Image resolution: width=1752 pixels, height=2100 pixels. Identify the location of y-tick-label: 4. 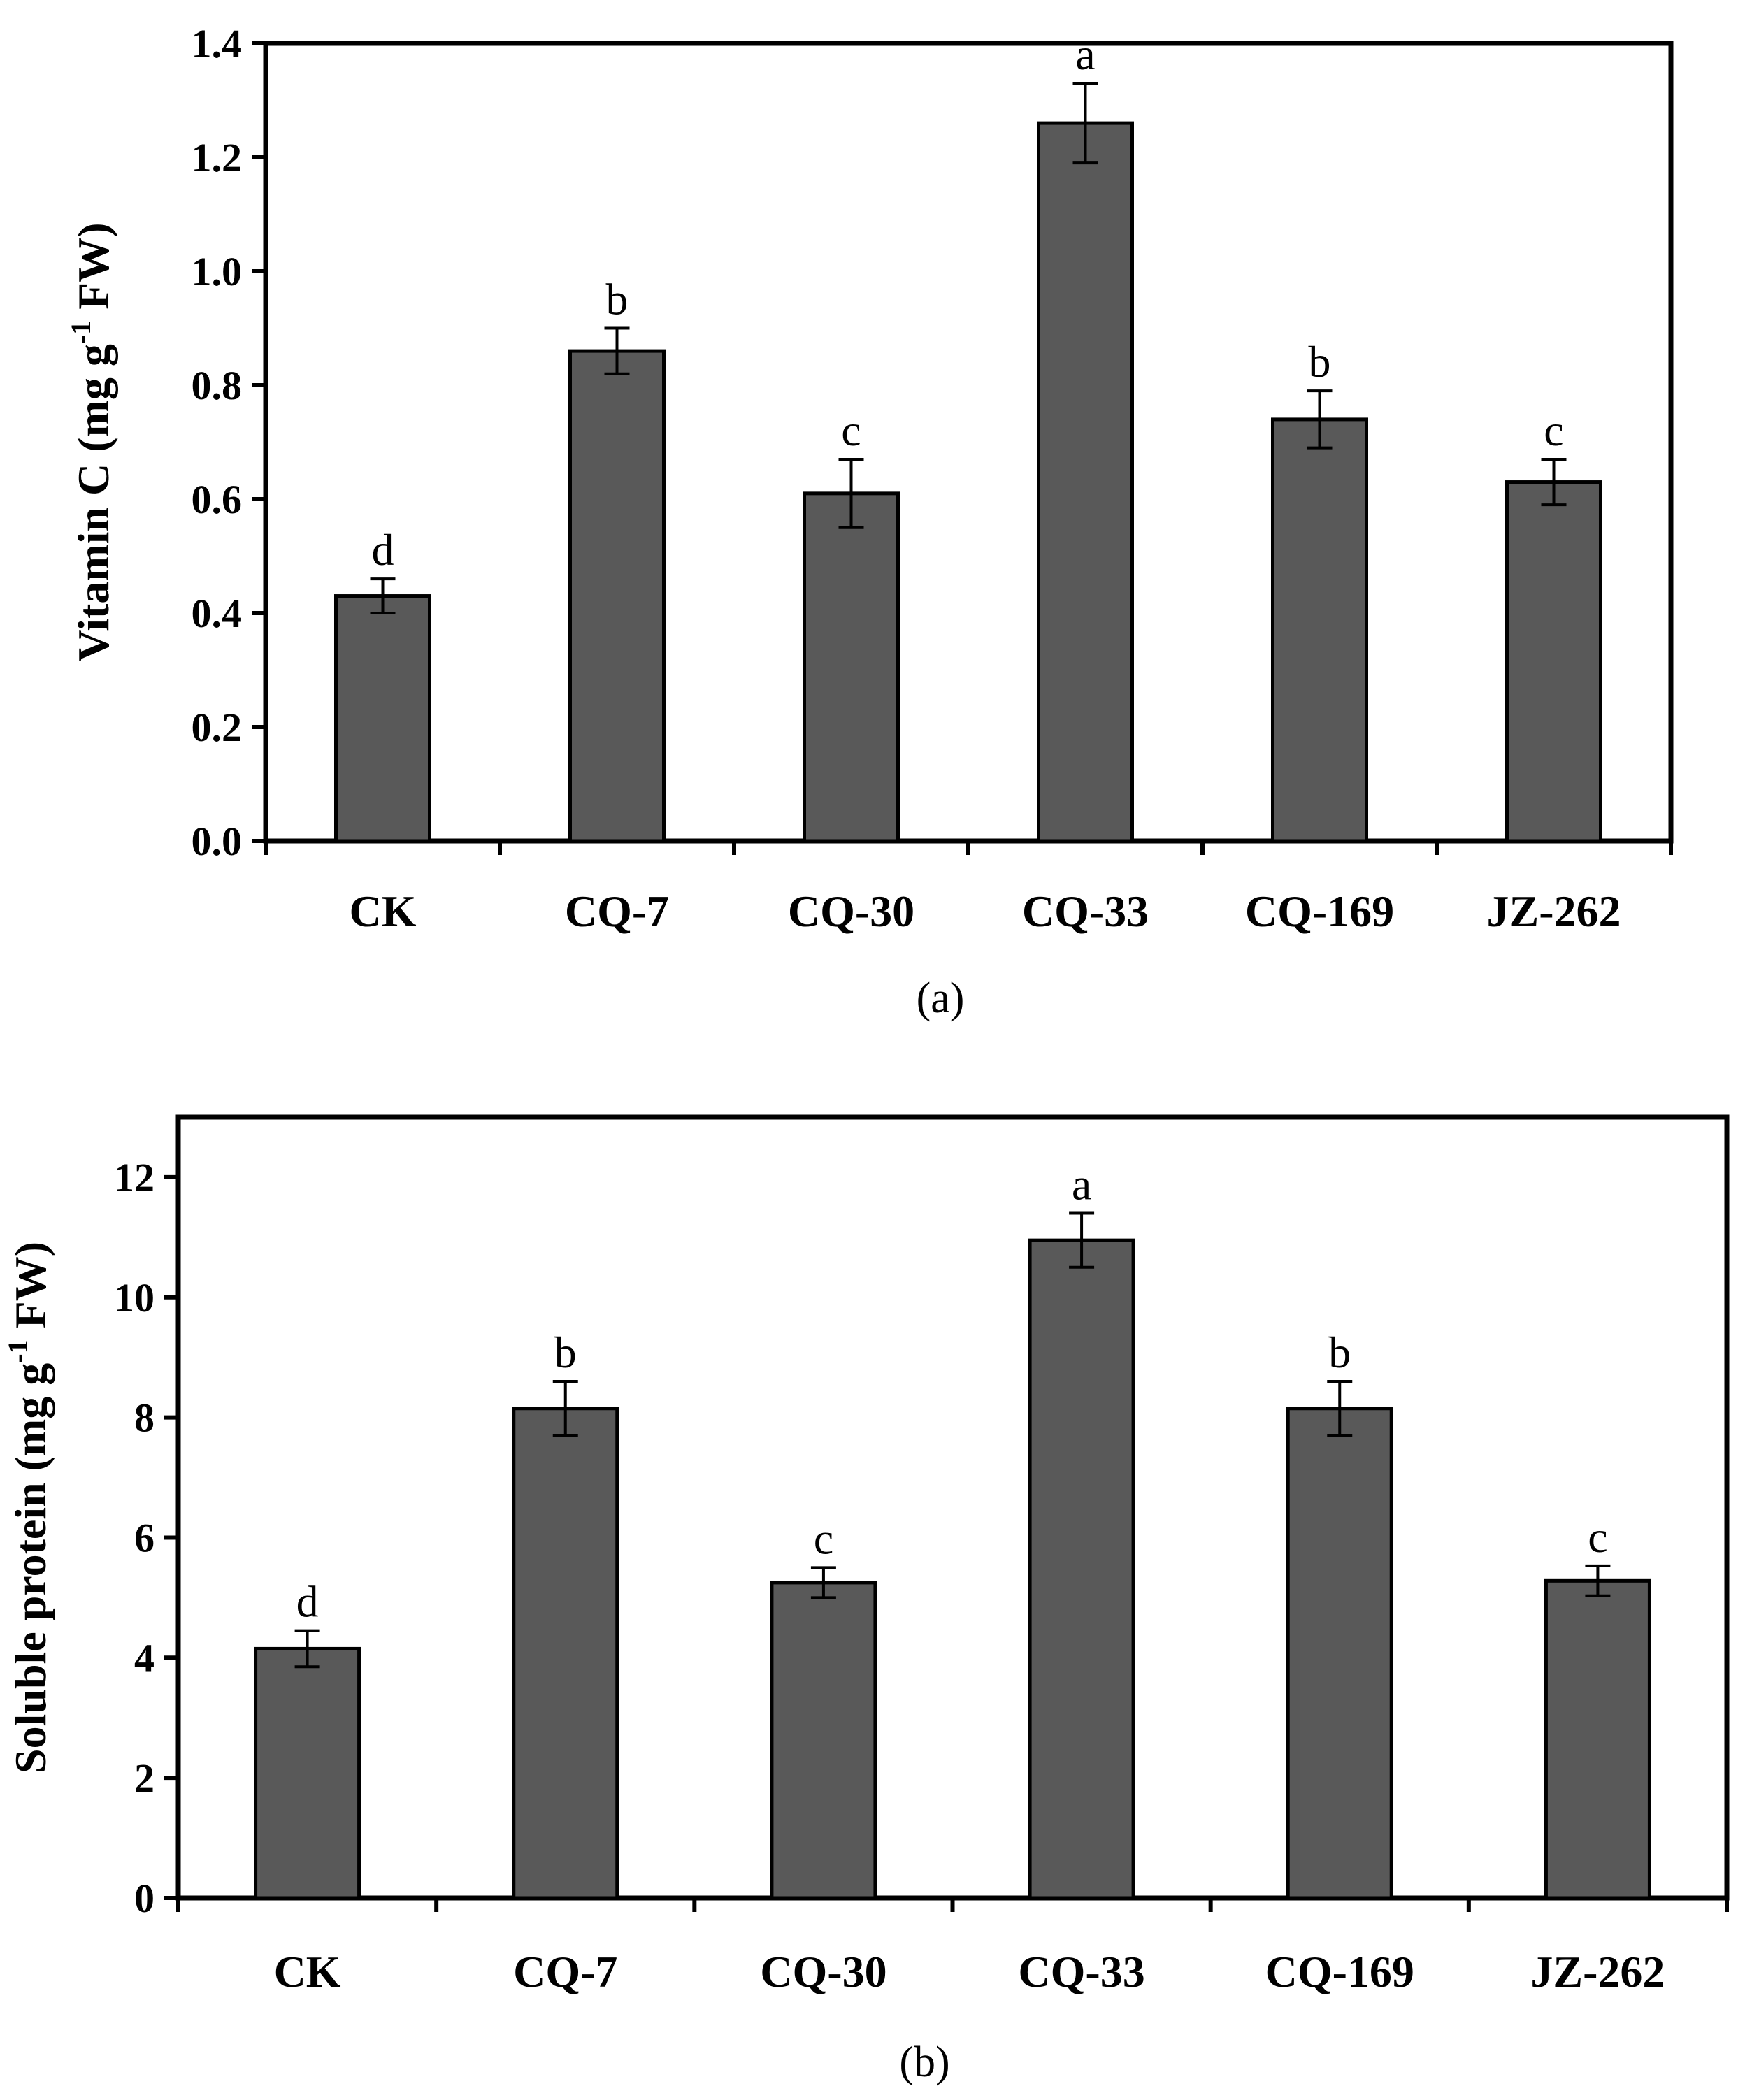
(144, 1658).